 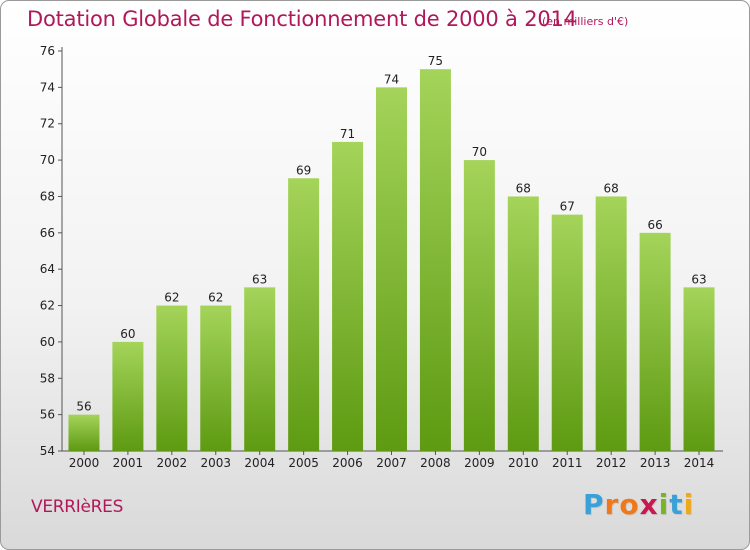 I want to click on value-label: 60, so click(x=127, y=334).